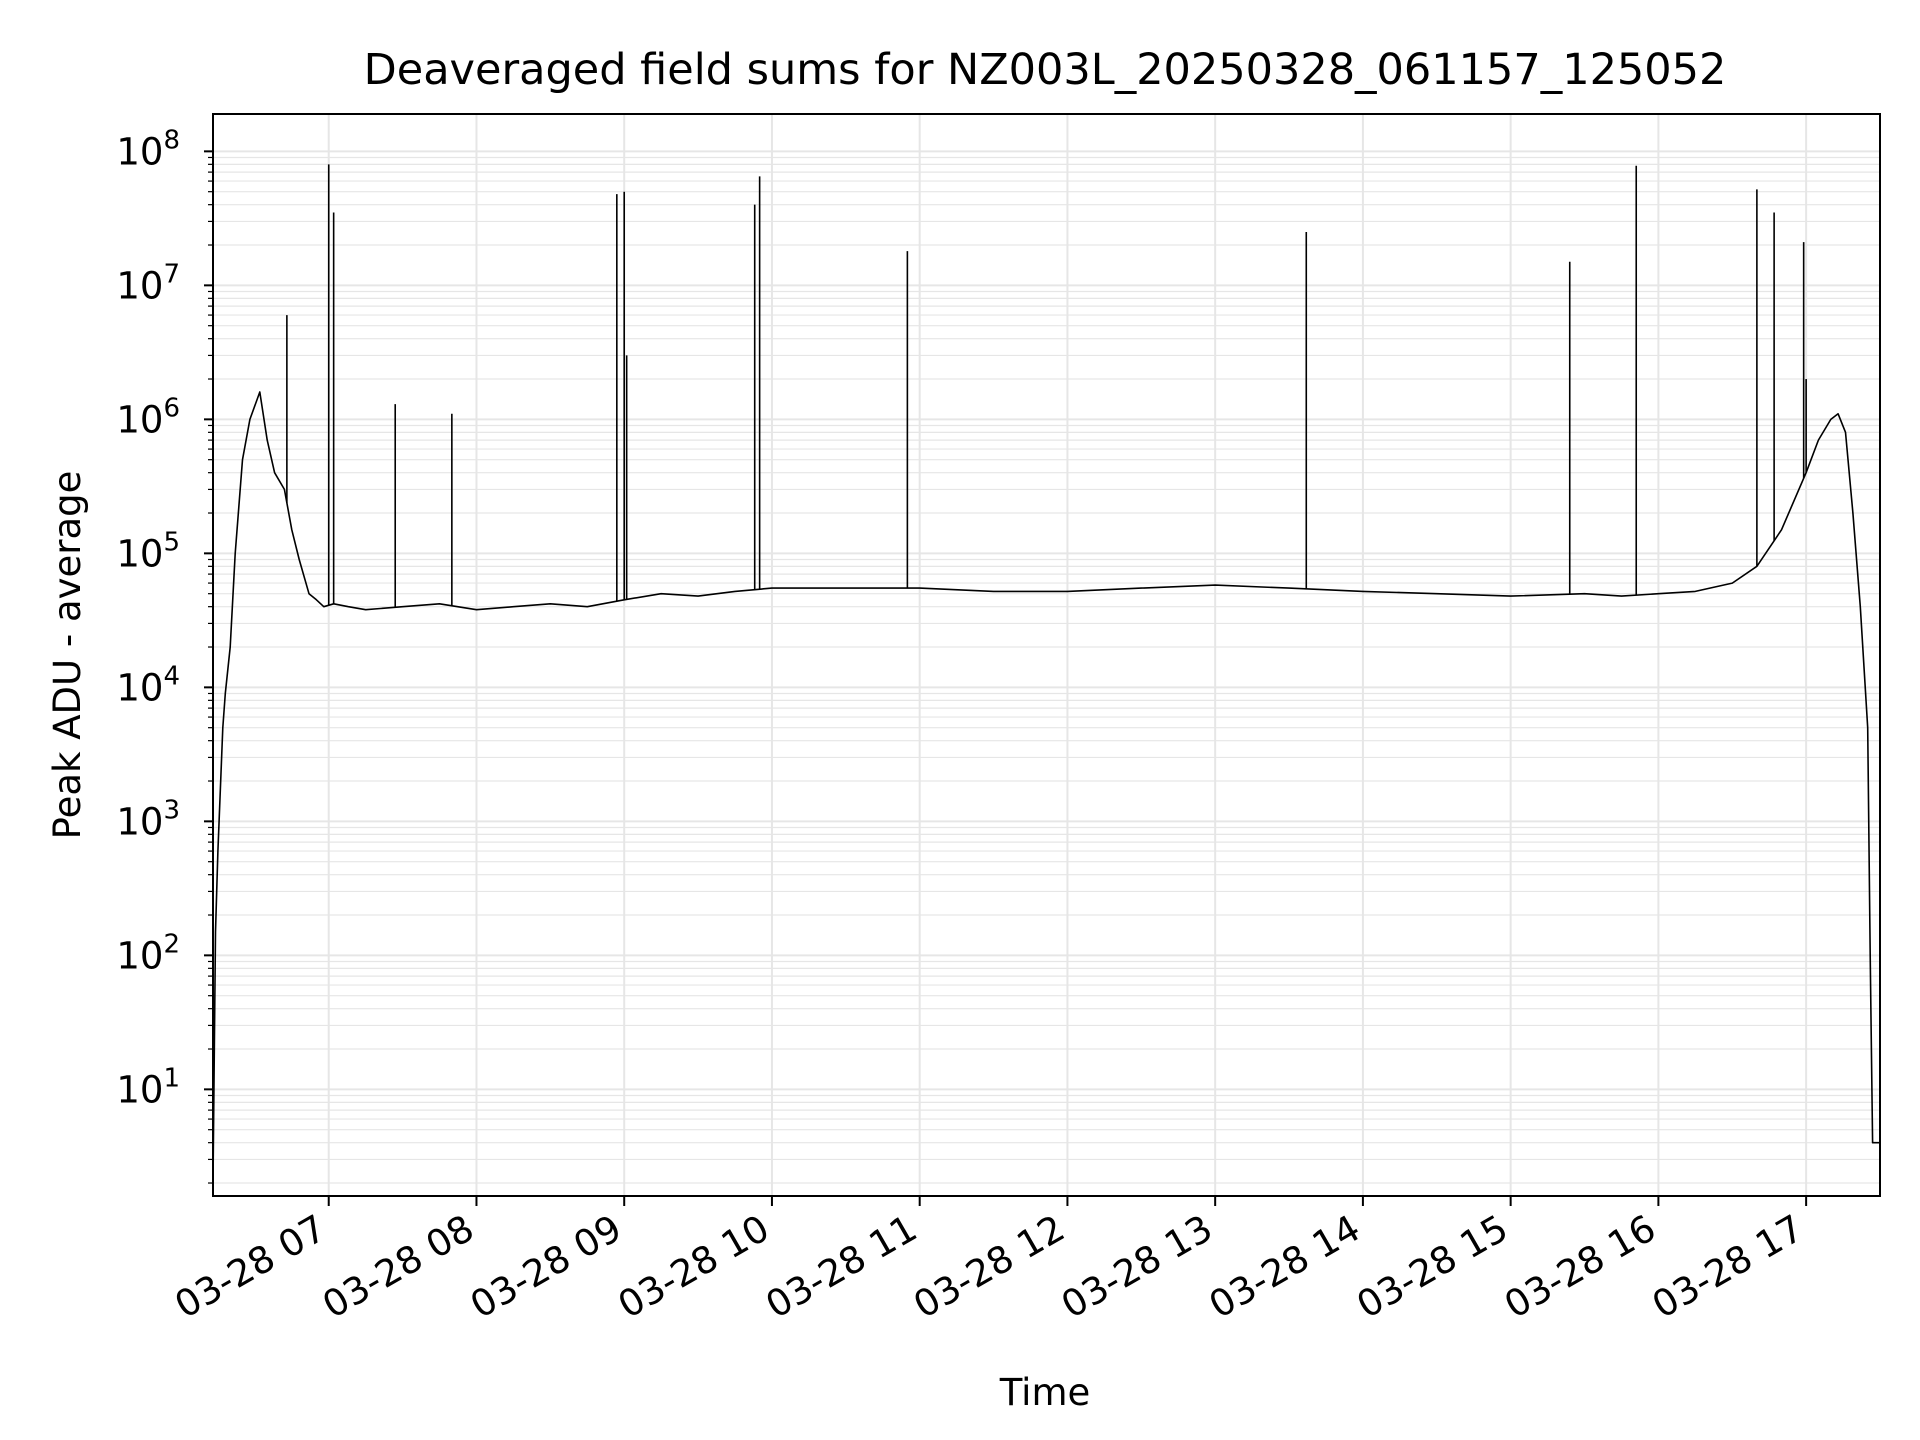 This screenshot has width=1920, height=1440. Describe the element at coordinates (148, 685) in the screenshot. I see `y-tick-label: 104` at that location.